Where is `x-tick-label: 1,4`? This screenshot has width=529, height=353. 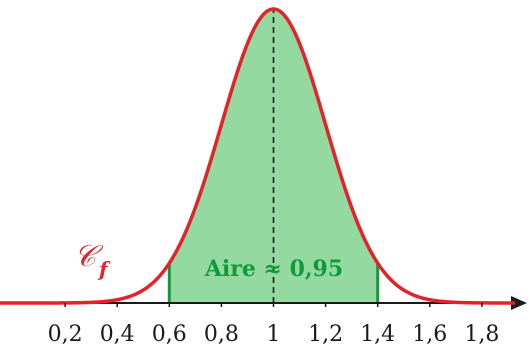 x-tick-label: 1,4 is located at coordinates (377, 334).